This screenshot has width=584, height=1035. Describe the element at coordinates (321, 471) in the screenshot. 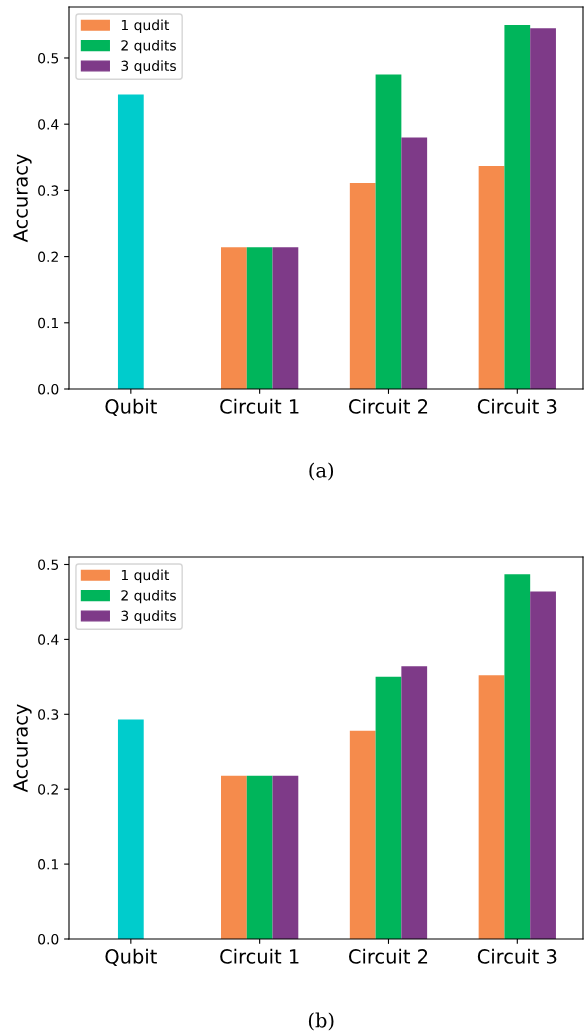

I see `text: (a)` at that location.